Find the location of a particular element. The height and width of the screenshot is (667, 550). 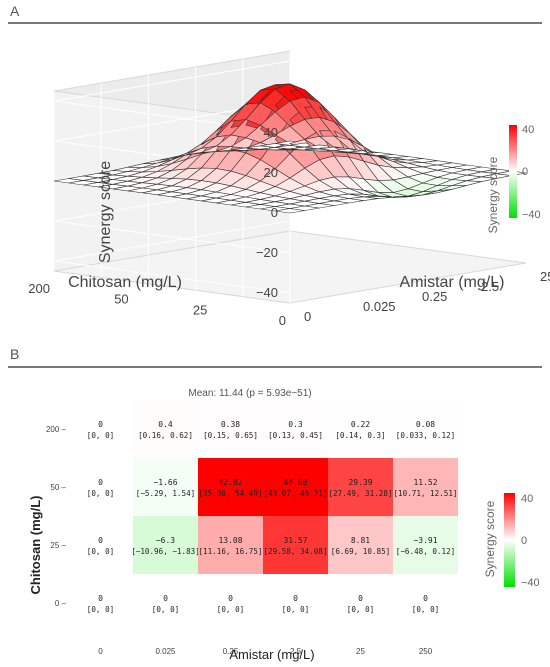

cell-value-label: −3.91 is located at coordinates (425, 540).